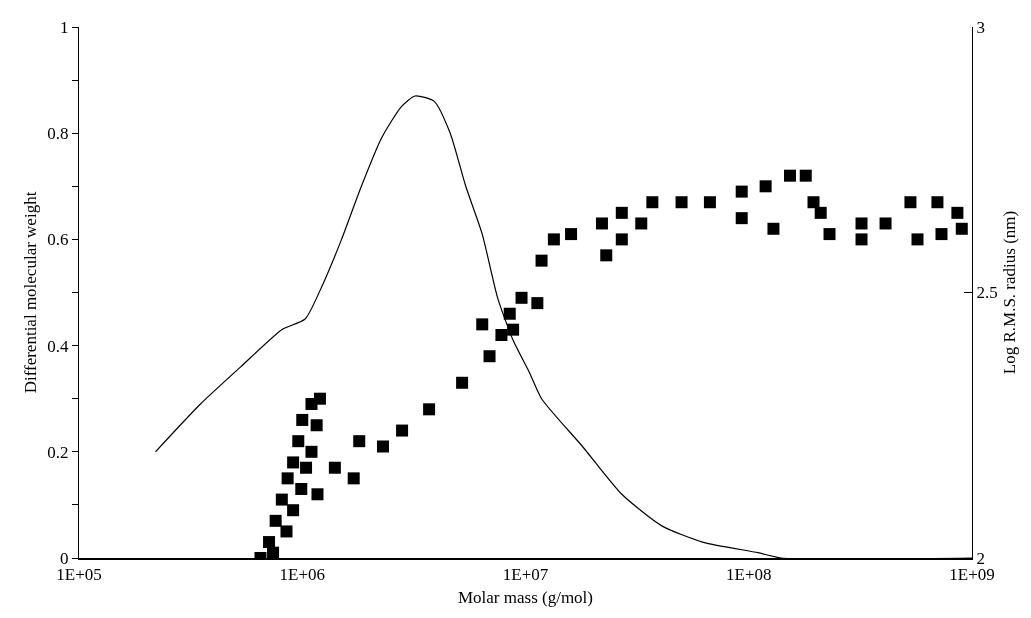  What do you see at coordinates (58, 452) in the screenshot?
I see `y-tick-label: 0.2` at bounding box center [58, 452].